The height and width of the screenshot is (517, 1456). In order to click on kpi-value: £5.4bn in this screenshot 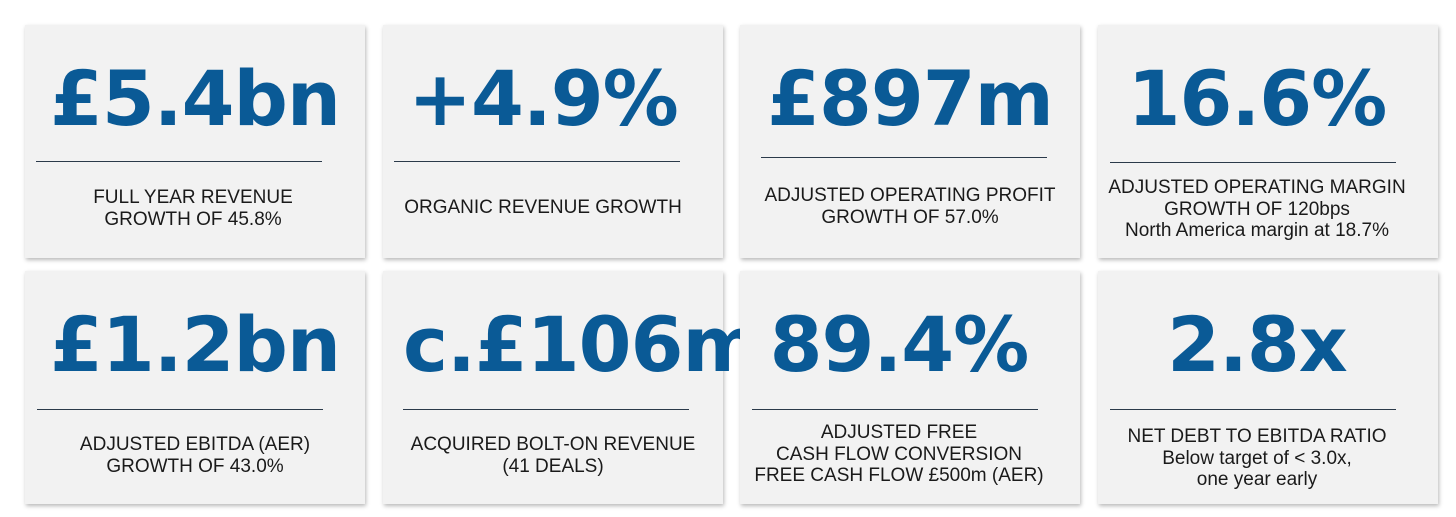, I will do `click(195, 98)`.